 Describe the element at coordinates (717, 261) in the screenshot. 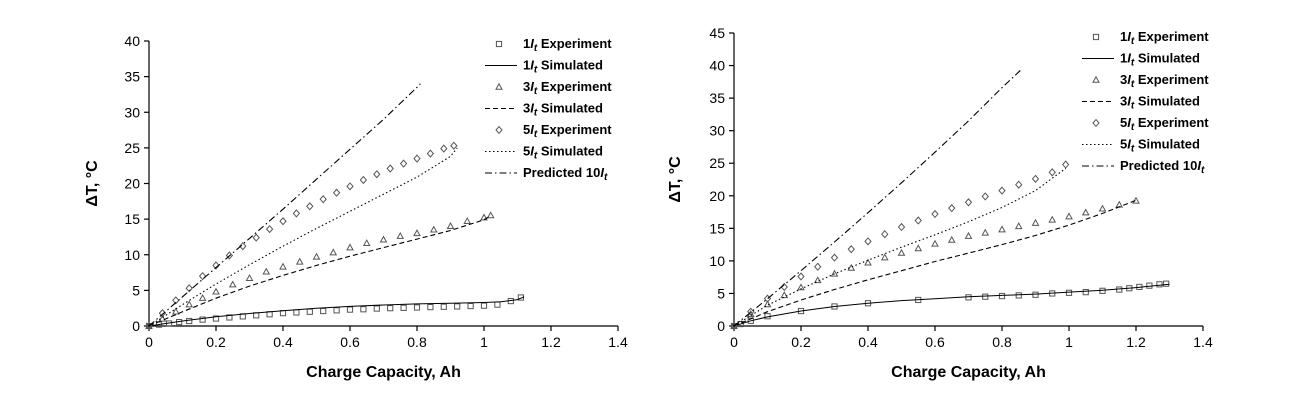

I see `y-tick-label: 10` at that location.